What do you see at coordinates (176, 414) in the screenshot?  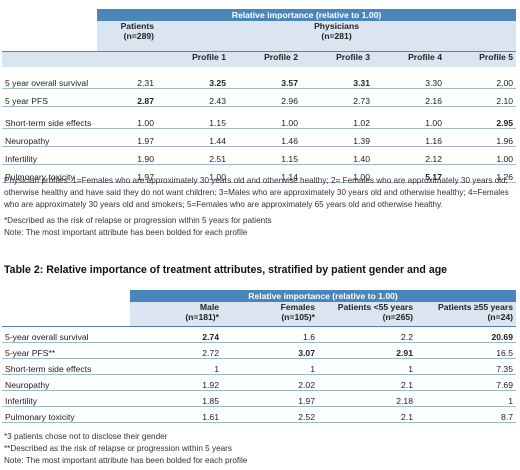 I see `cell: 1.61` at bounding box center [176, 414].